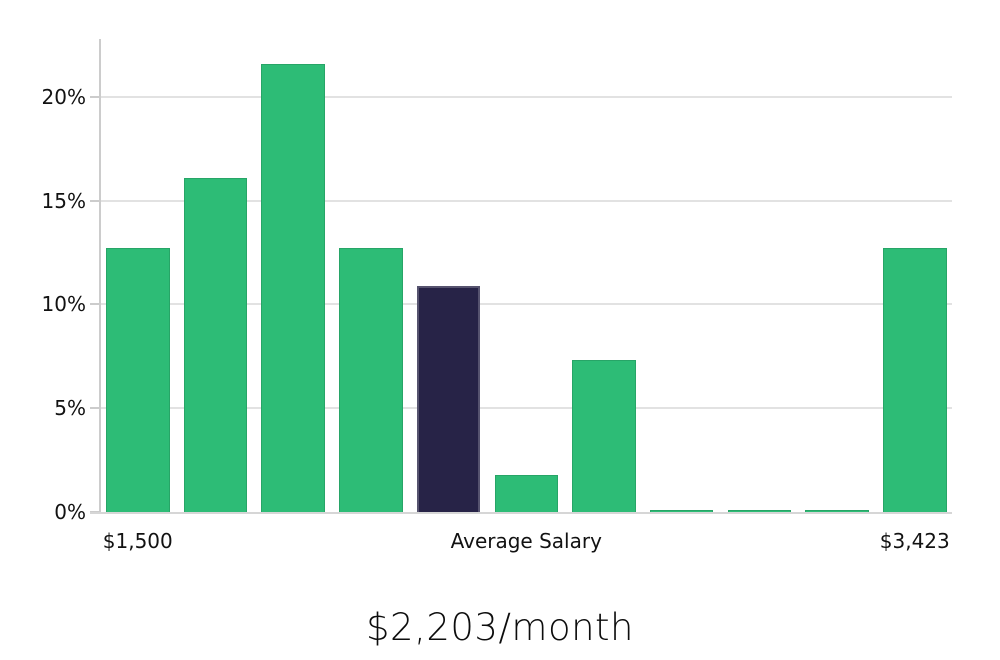  What do you see at coordinates (70, 408) in the screenshot?
I see `y-axis-label-5%: 5%` at bounding box center [70, 408].